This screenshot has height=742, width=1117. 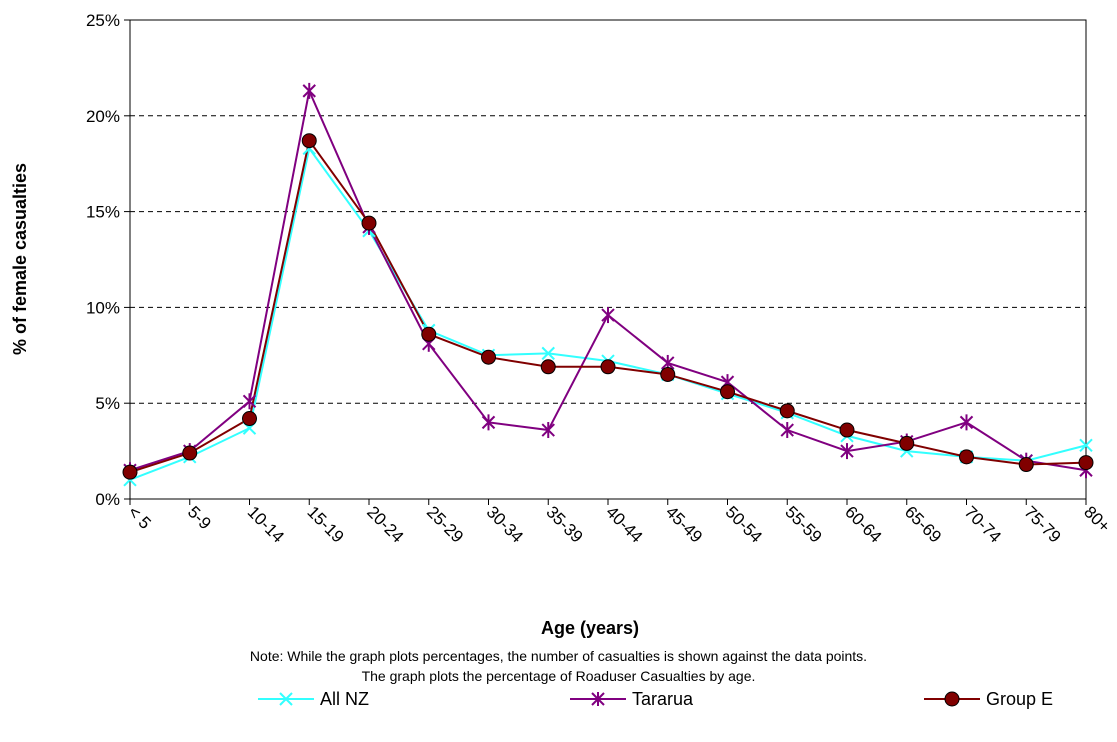 I want to click on x-tick-label: 60-64, so click(x=863, y=524).